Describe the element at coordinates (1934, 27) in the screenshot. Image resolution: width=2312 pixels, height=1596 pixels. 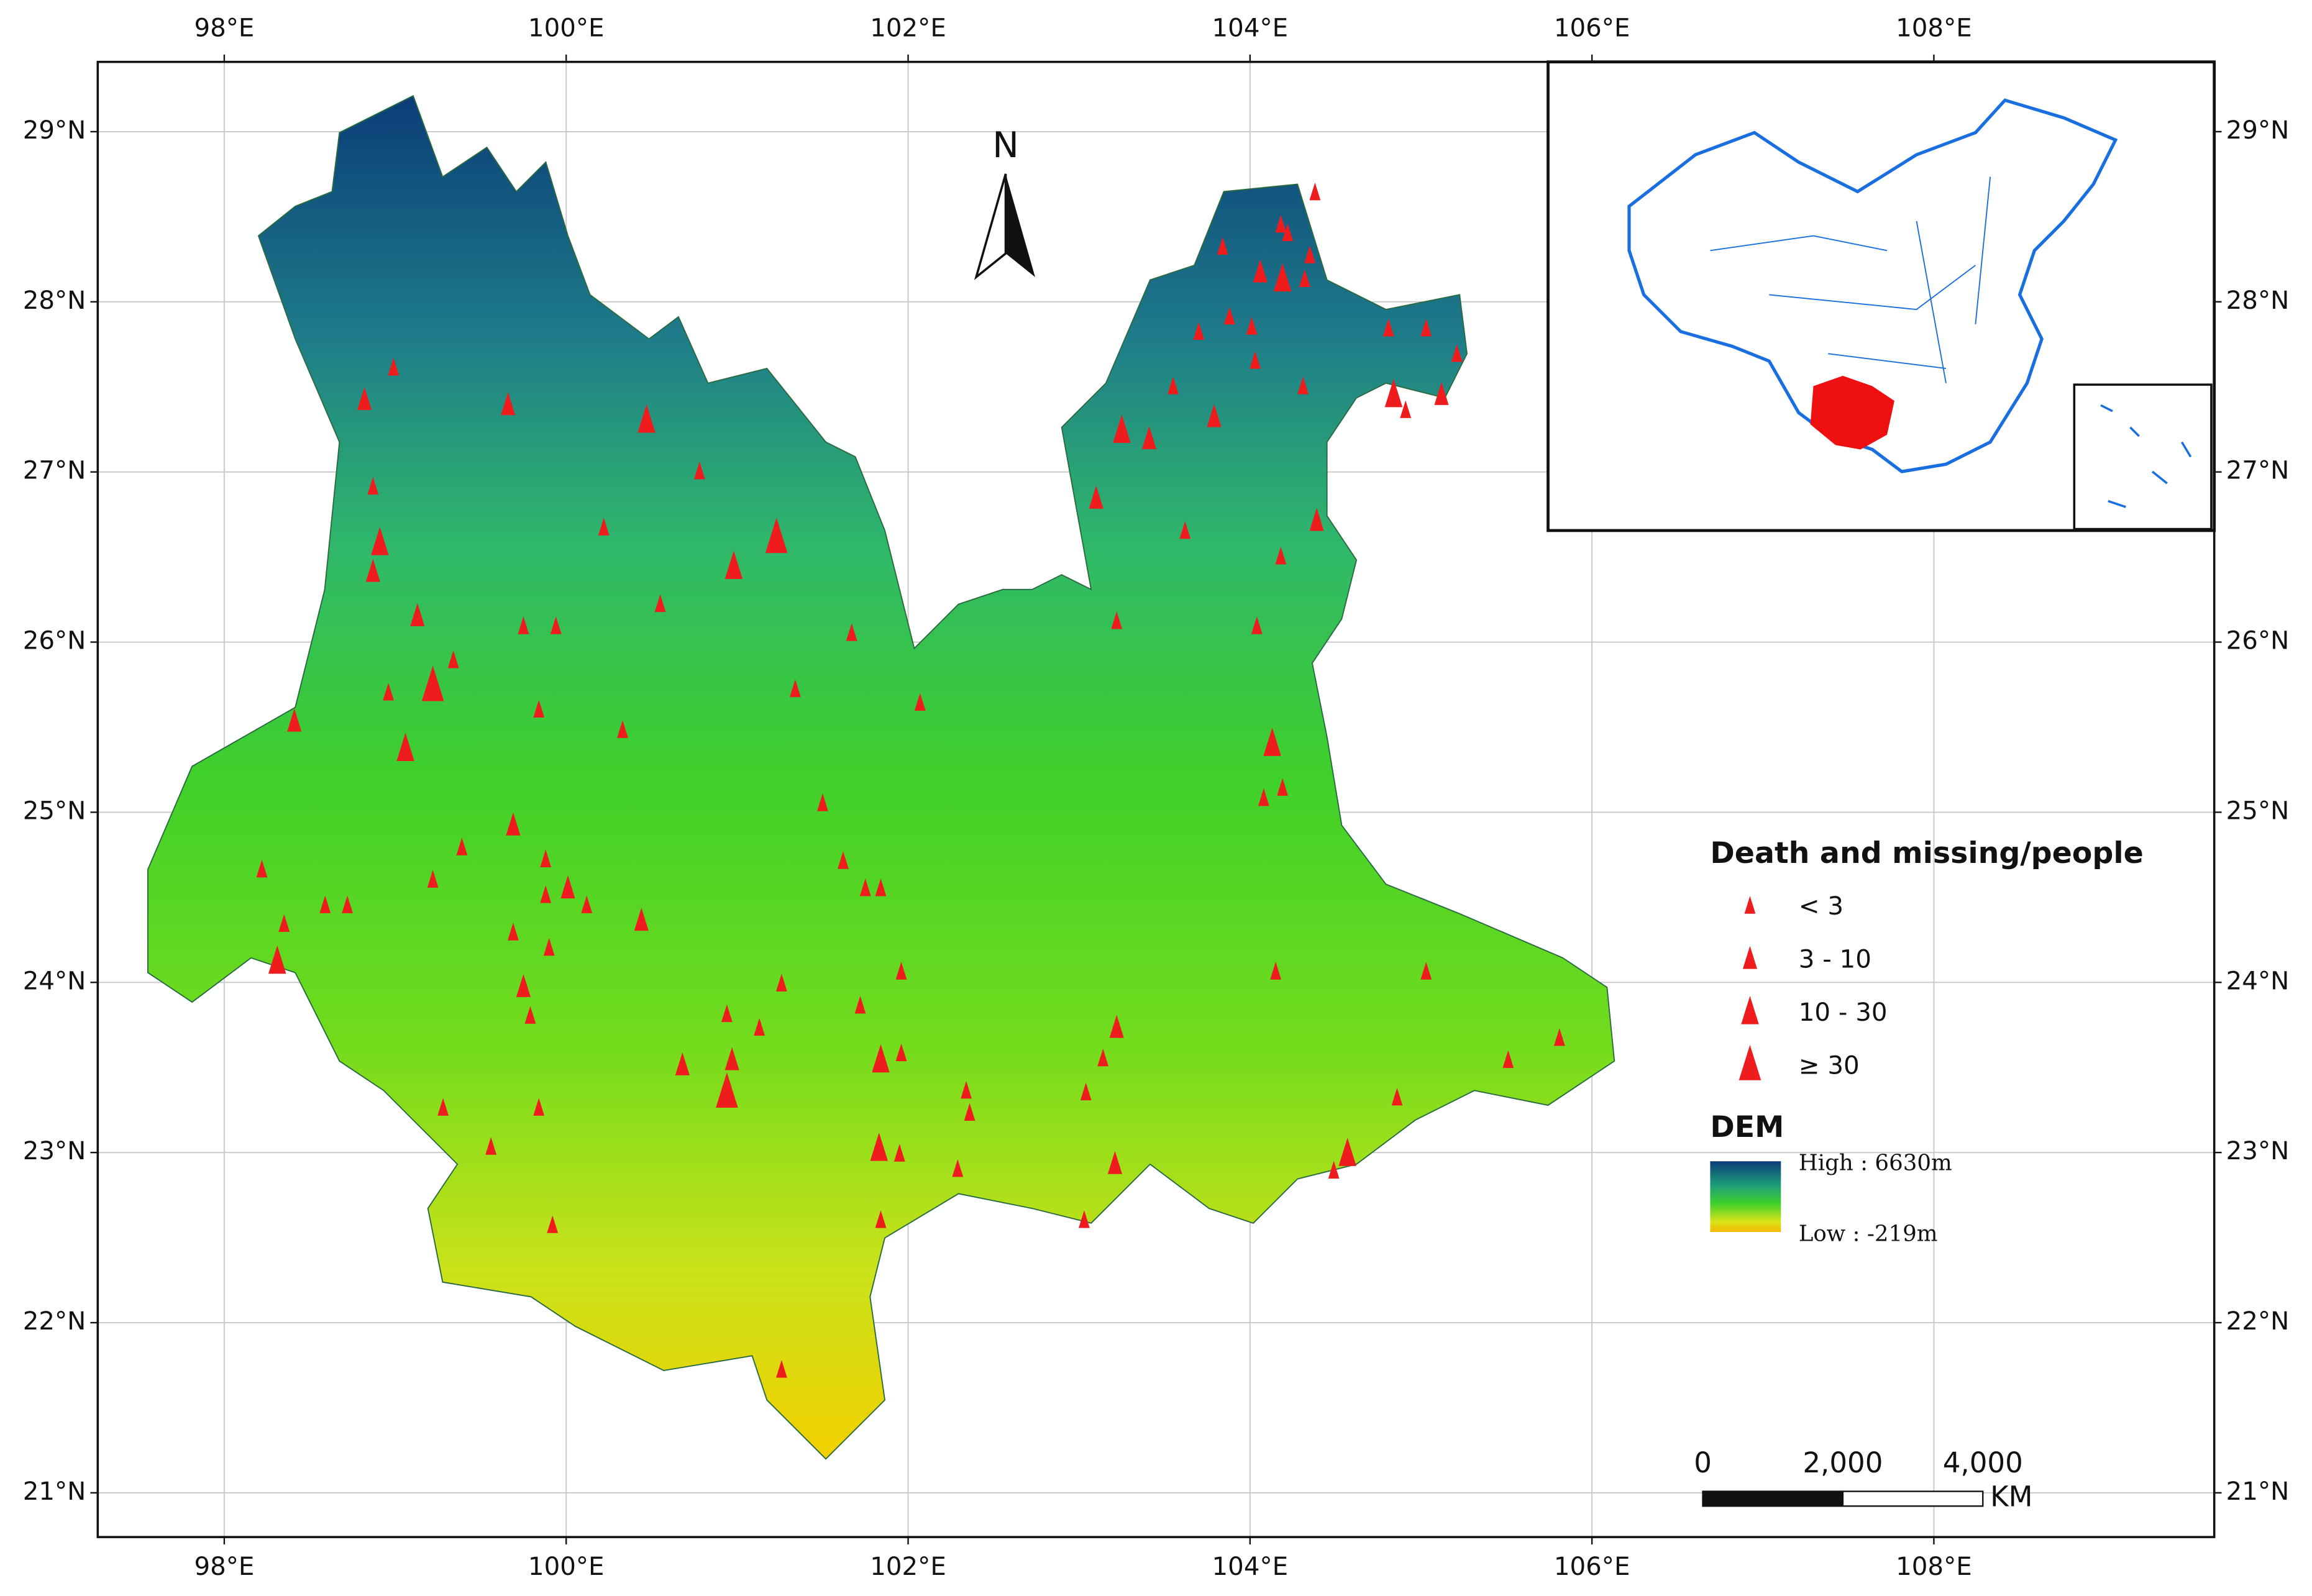
I see `x-tick-label: 108°E` at that location.